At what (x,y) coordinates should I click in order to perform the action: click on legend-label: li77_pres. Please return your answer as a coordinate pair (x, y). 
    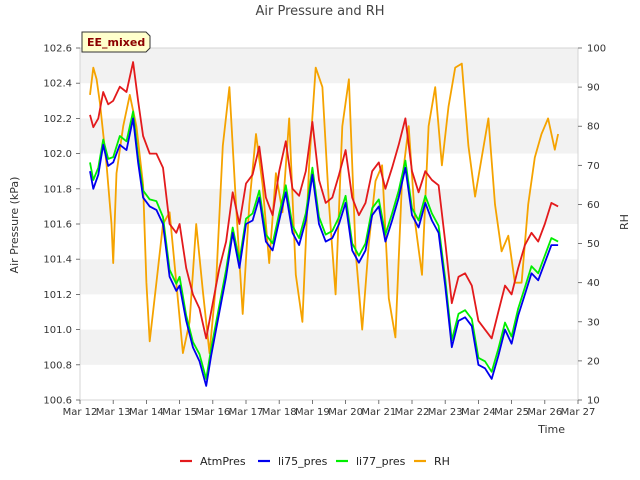
    Looking at the image, I should click on (381, 461).